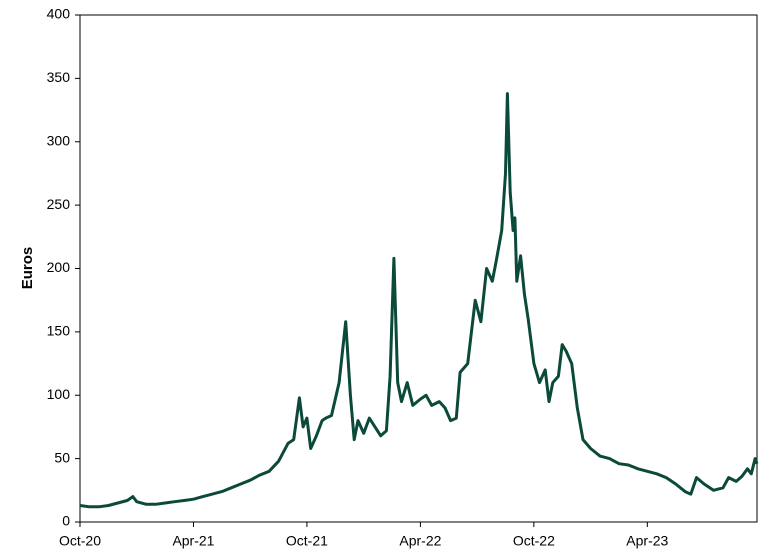  What do you see at coordinates (307, 541) in the screenshot?
I see `x-tick-label: Oct-21` at bounding box center [307, 541].